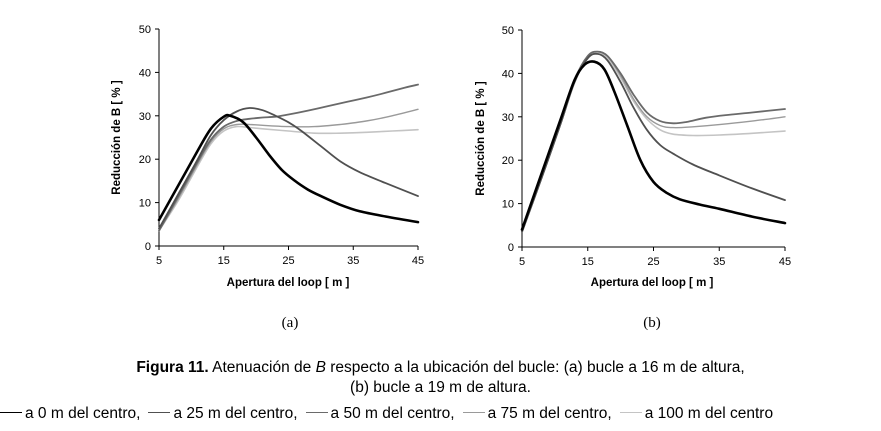 This screenshot has height=431, width=881. What do you see at coordinates (290, 323) in the screenshot?
I see `panel-label: (a)` at bounding box center [290, 323].